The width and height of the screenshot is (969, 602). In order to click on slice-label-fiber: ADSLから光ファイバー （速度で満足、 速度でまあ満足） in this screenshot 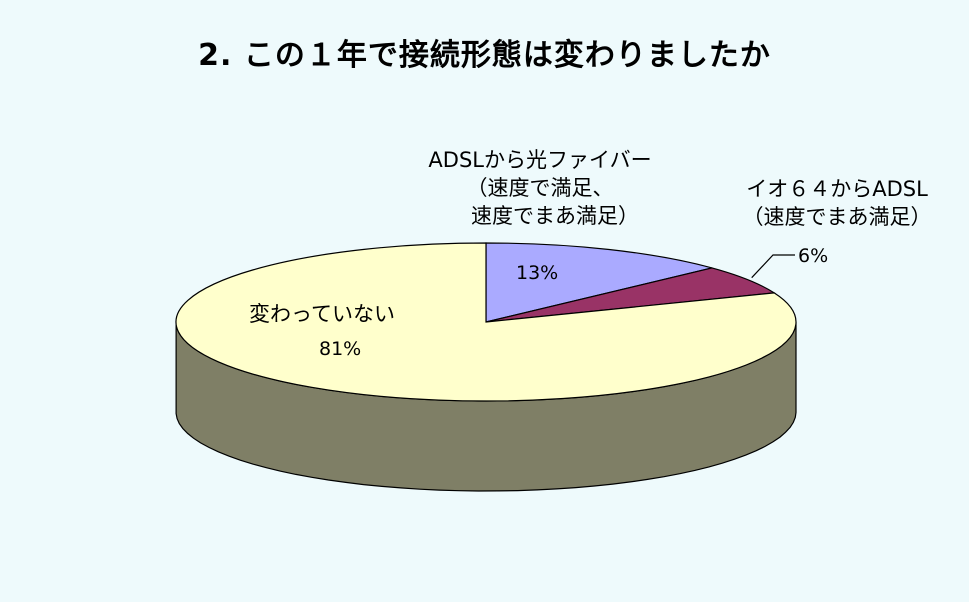, I will do `click(540, 188)`.